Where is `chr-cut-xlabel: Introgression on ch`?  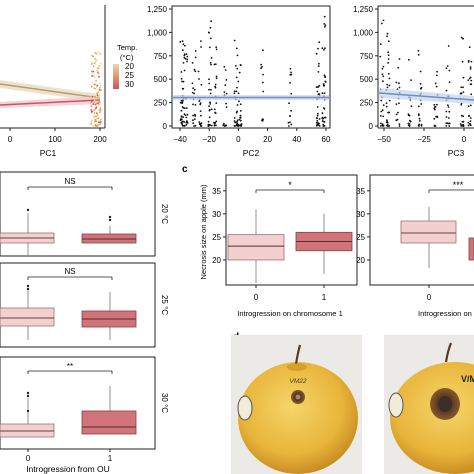 chr-cut-xlabel: Introgression on ch is located at coordinates (446, 313).